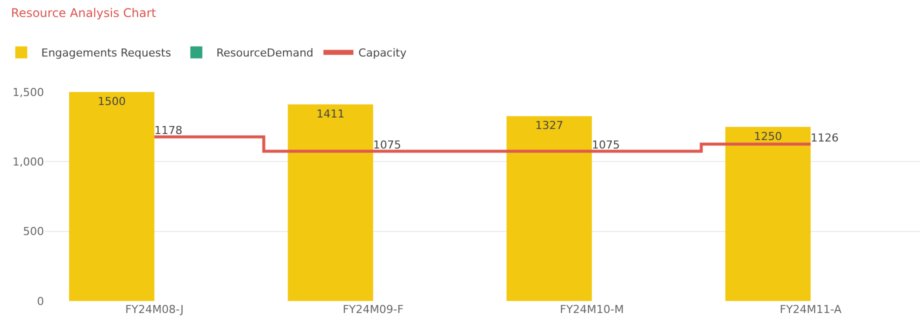 The width and height of the screenshot is (920, 336). What do you see at coordinates (768, 136) in the screenshot?
I see `data-label: 1250` at bounding box center [768, 136].